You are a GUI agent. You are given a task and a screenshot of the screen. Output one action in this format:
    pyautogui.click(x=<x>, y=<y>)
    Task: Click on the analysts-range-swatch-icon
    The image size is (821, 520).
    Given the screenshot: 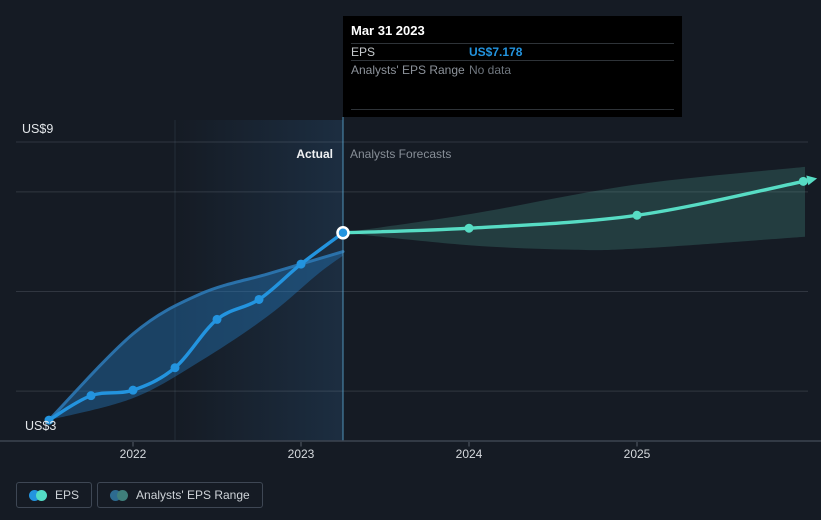 What is the action you would take?
    pyautogui.click(x=119, y=495)
    